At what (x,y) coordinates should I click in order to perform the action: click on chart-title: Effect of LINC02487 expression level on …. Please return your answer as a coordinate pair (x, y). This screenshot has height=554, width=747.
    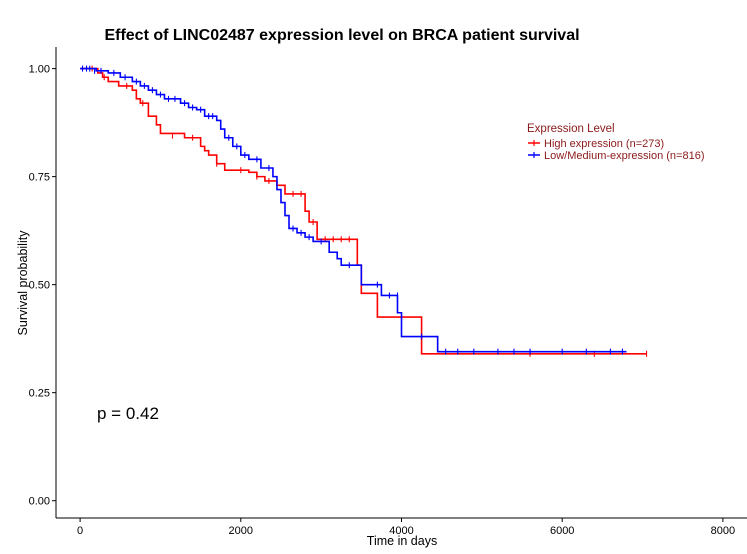
    Looking at the image, I should click on (341, 35).